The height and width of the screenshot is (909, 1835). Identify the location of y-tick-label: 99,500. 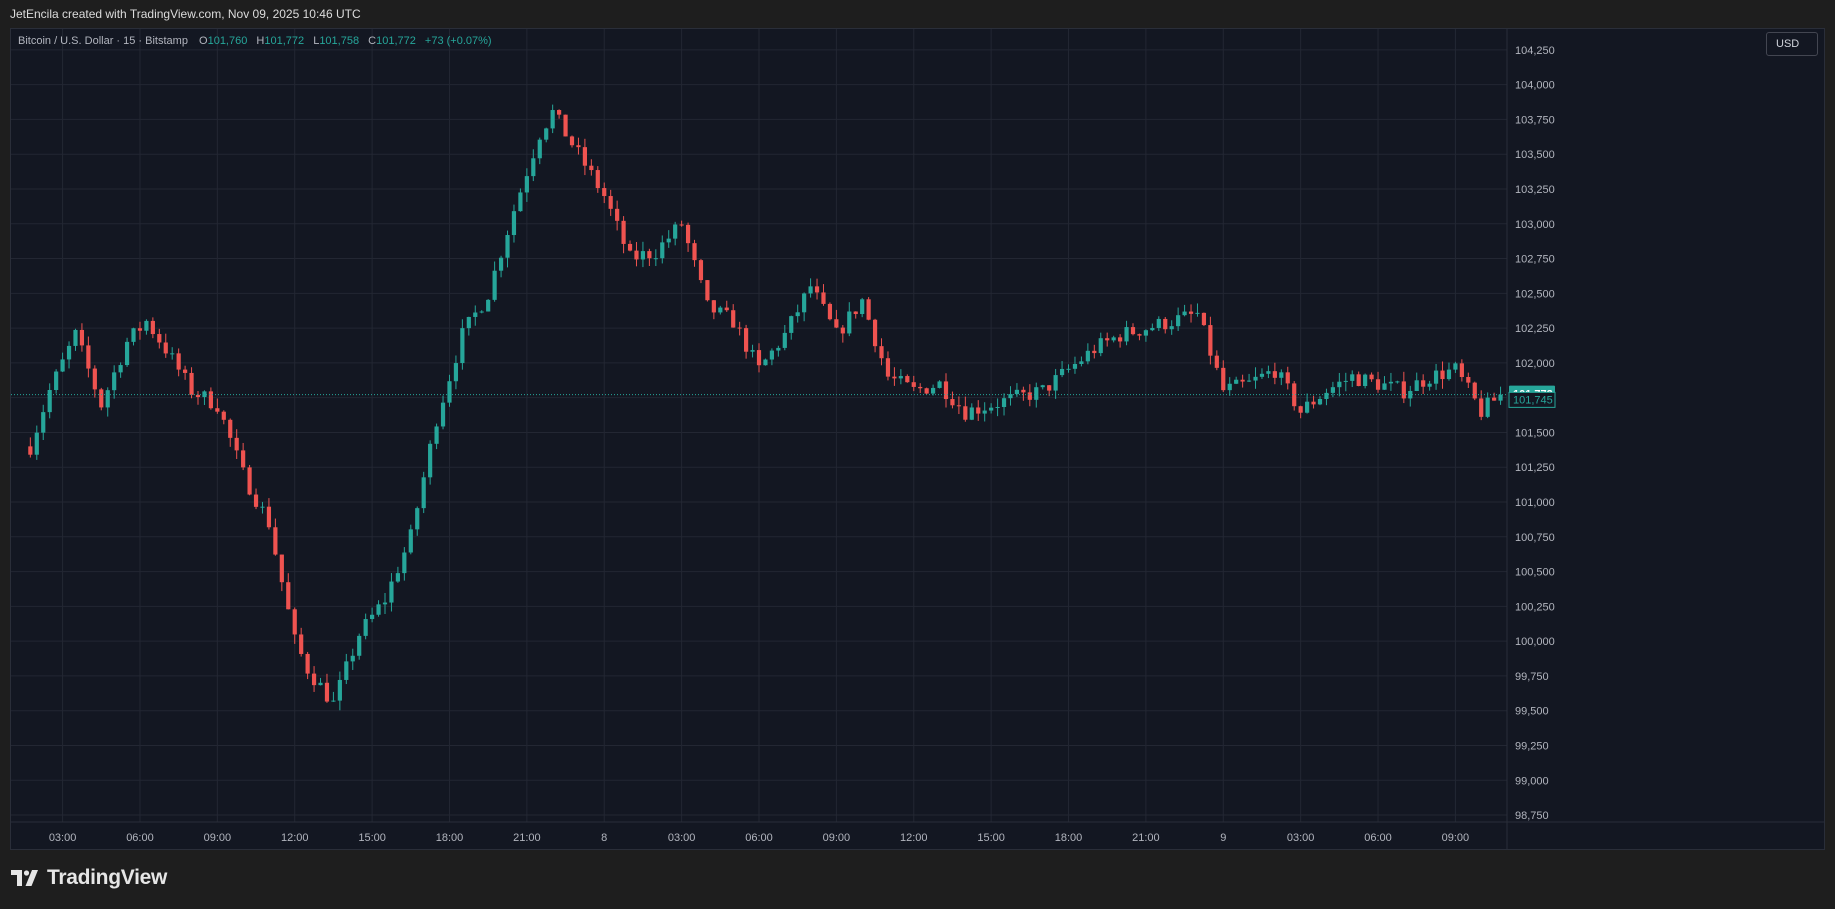
(1532, 712).